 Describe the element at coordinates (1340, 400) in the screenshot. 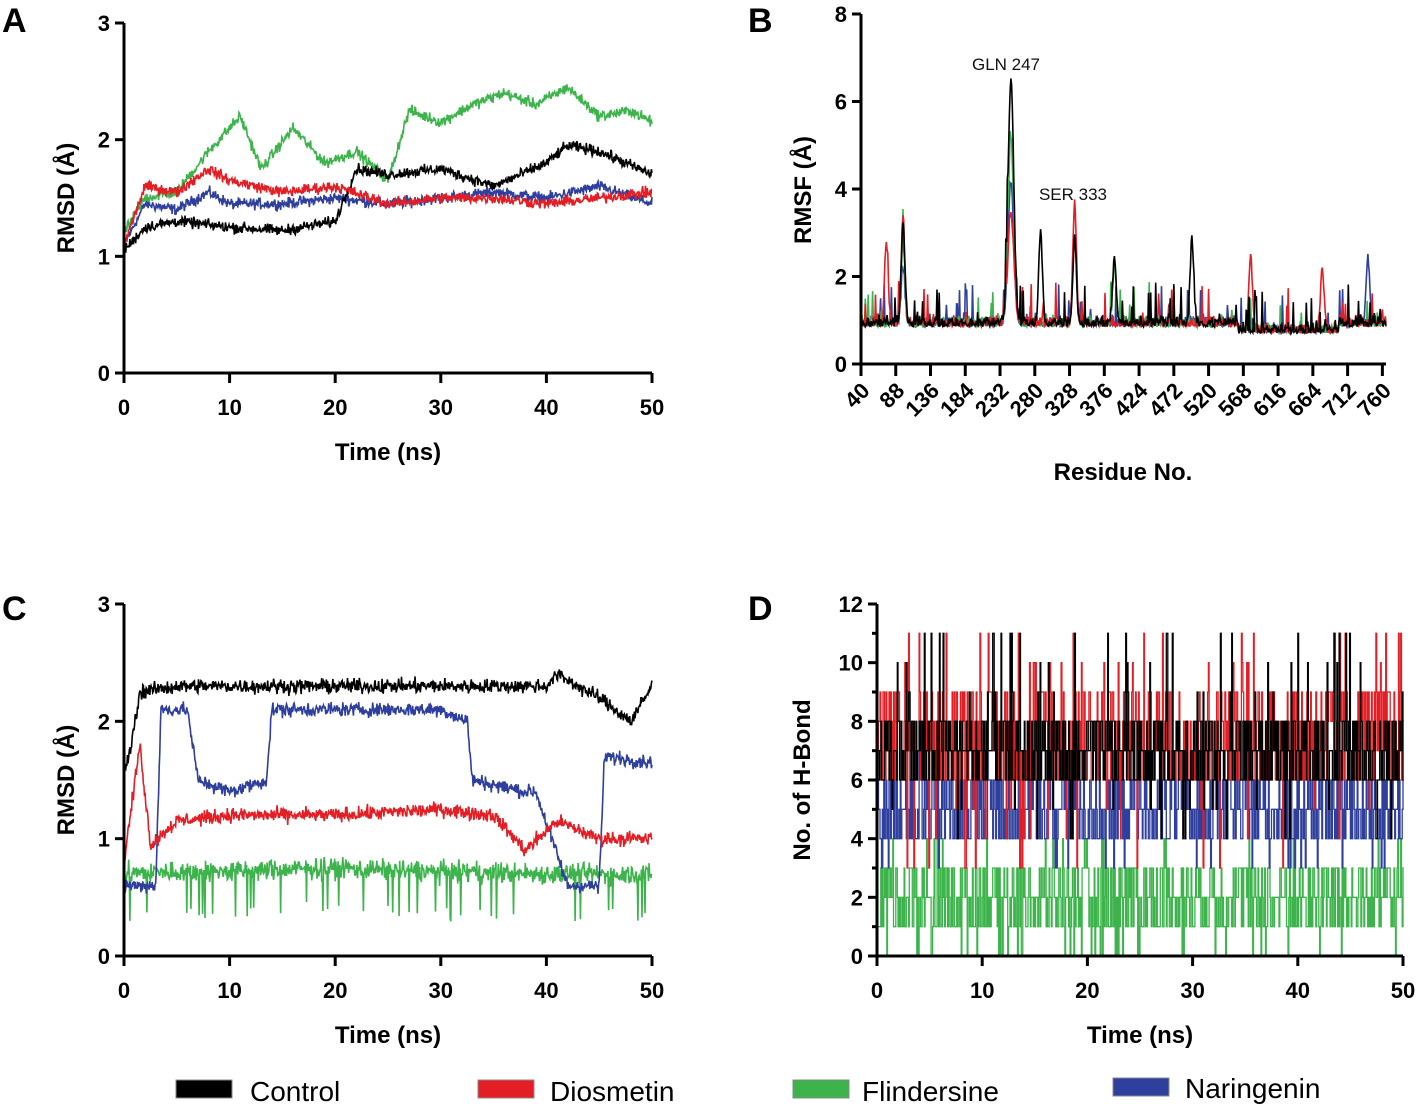

I see `x-tick-label: 712` at that location.